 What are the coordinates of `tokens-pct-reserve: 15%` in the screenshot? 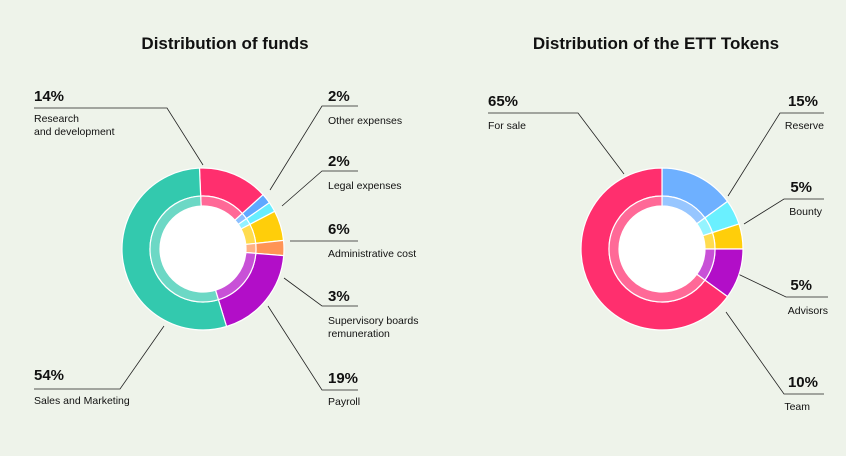 It's located at (803, 101).